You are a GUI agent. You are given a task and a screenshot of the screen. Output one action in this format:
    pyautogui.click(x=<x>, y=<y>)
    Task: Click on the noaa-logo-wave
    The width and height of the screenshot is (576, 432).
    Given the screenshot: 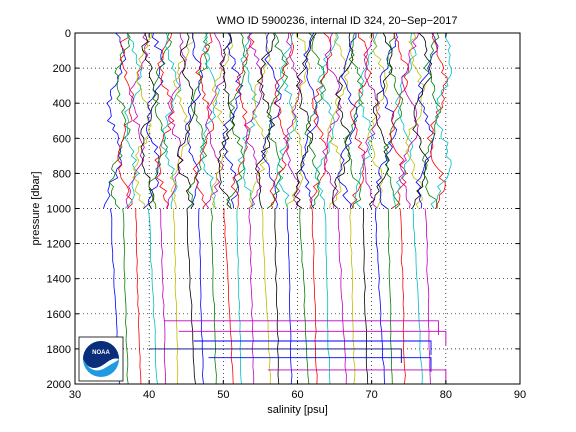 What is the action you would take?
    pyautogui.click(x=103, y=364)
    